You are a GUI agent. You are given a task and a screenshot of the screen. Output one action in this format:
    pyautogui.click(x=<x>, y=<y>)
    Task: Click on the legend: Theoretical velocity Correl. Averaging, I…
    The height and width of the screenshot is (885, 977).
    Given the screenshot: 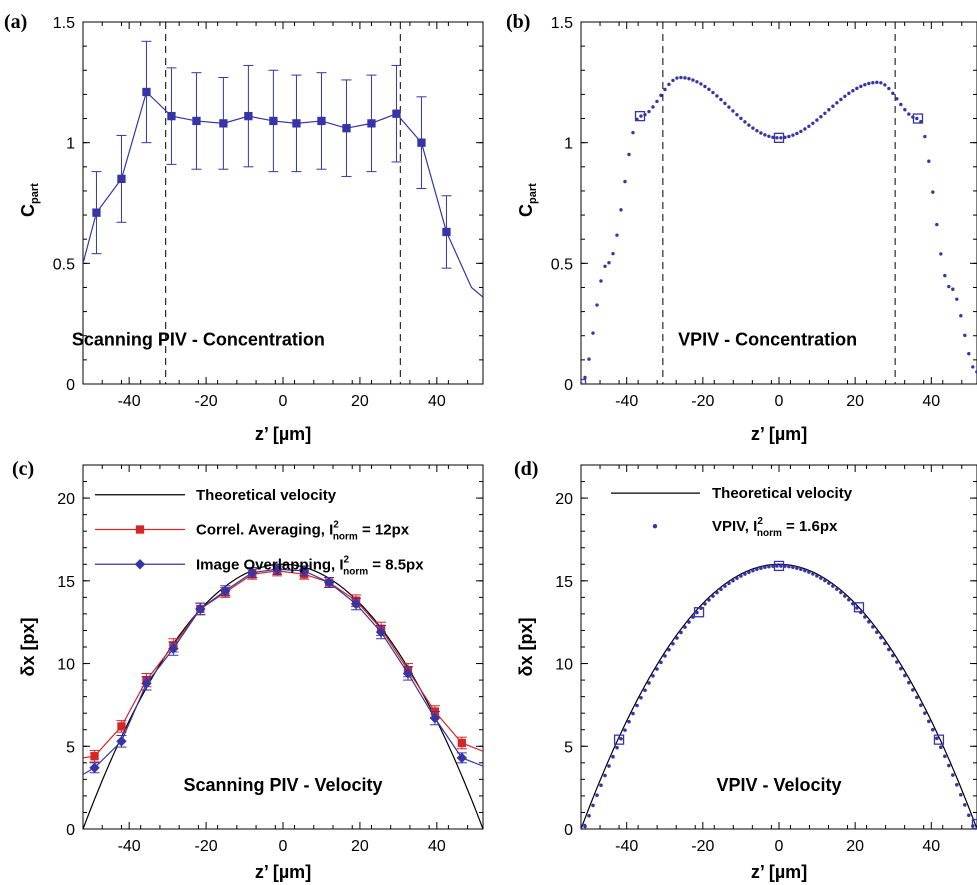 What is the action you would take?
    pyautogui.click(x=259, y=532)
    